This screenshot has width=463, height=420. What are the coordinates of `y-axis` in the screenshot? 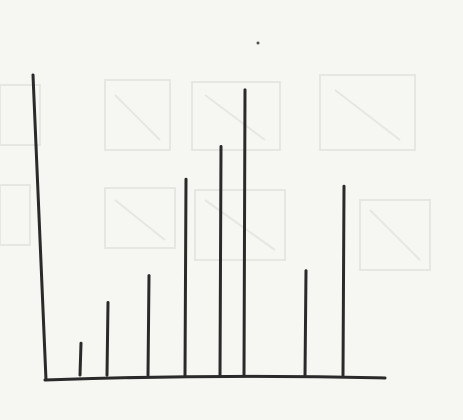 It's located at (39, 227).